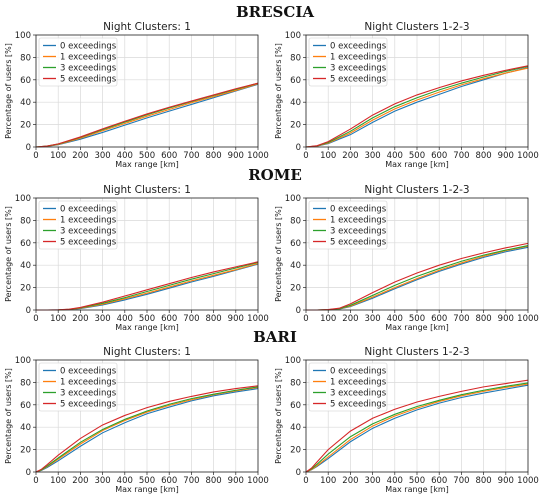  I want to click on city-title-rome: ROME, so click(275, 175).